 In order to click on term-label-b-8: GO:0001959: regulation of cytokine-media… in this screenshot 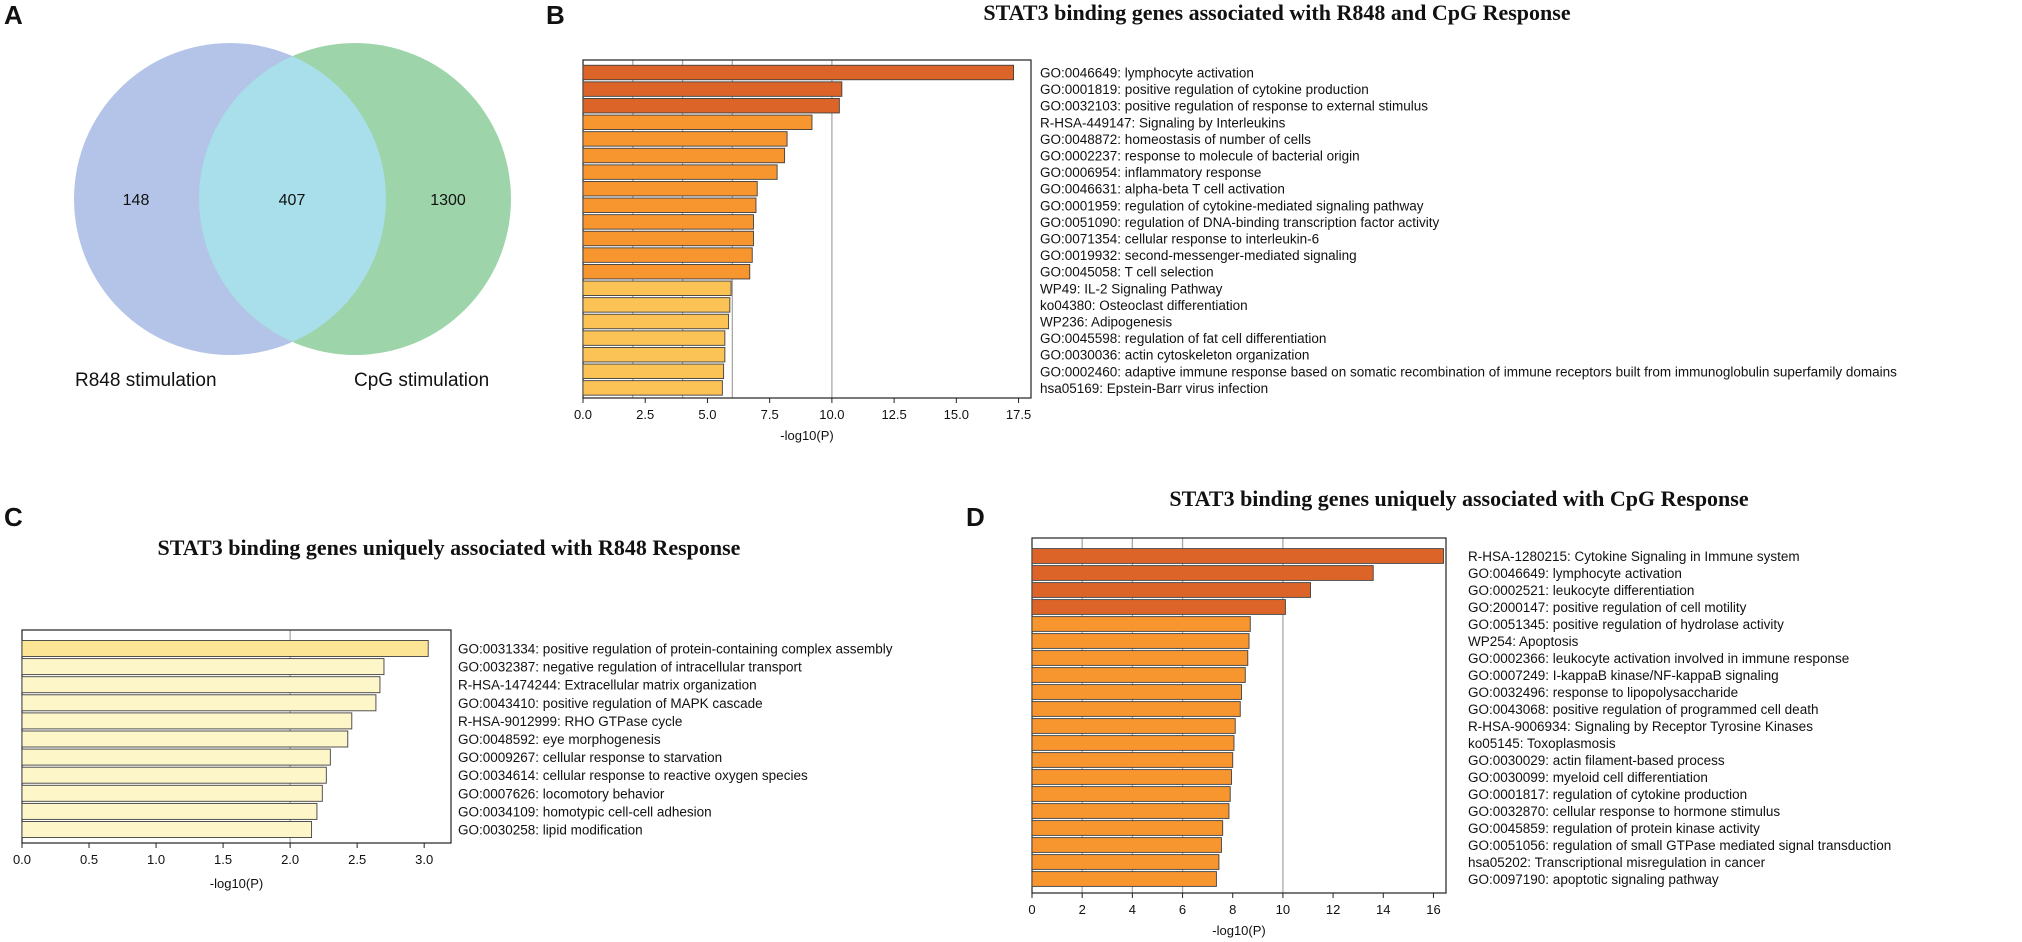, I will do `click(1232, 205)`.